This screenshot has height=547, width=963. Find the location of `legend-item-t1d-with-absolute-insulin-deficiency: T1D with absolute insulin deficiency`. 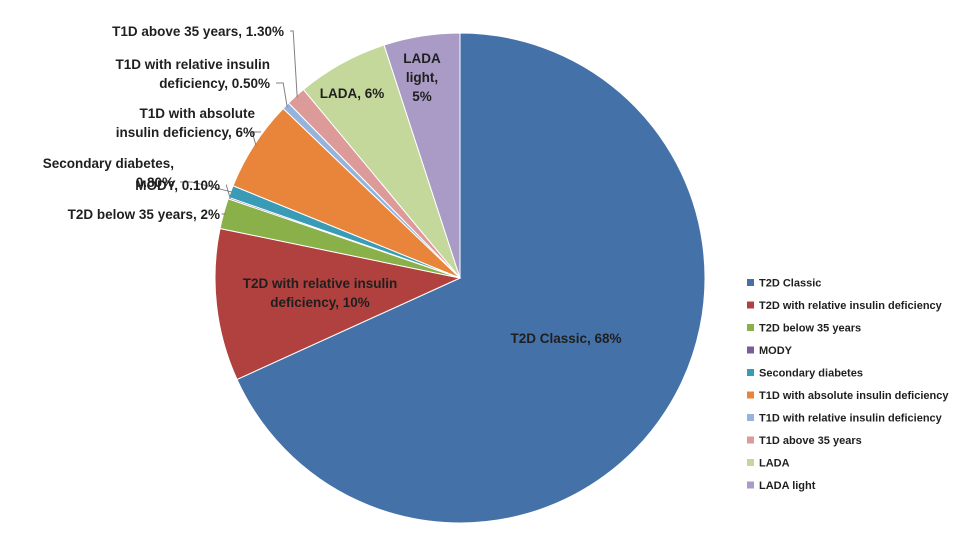

legend-item-t1d-with-absolute-insulin-deficiency: T1D with absolute insulin deficiency is located at coordinates (848, 396).